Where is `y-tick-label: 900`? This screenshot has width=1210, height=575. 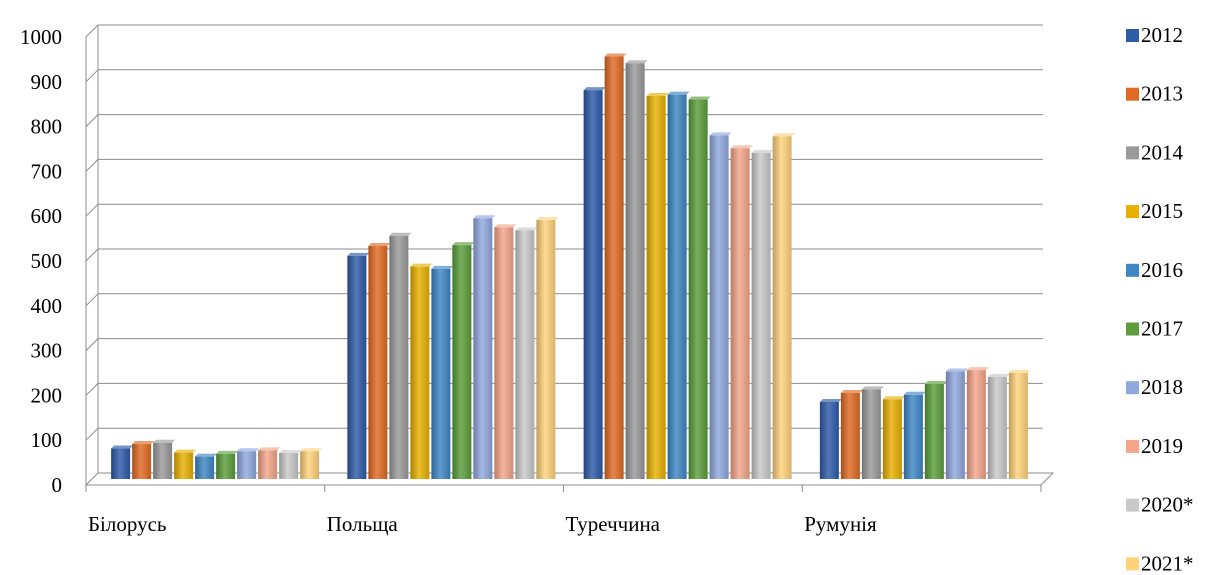
y-tick-label: 900 is located at coordinates (47, 82).